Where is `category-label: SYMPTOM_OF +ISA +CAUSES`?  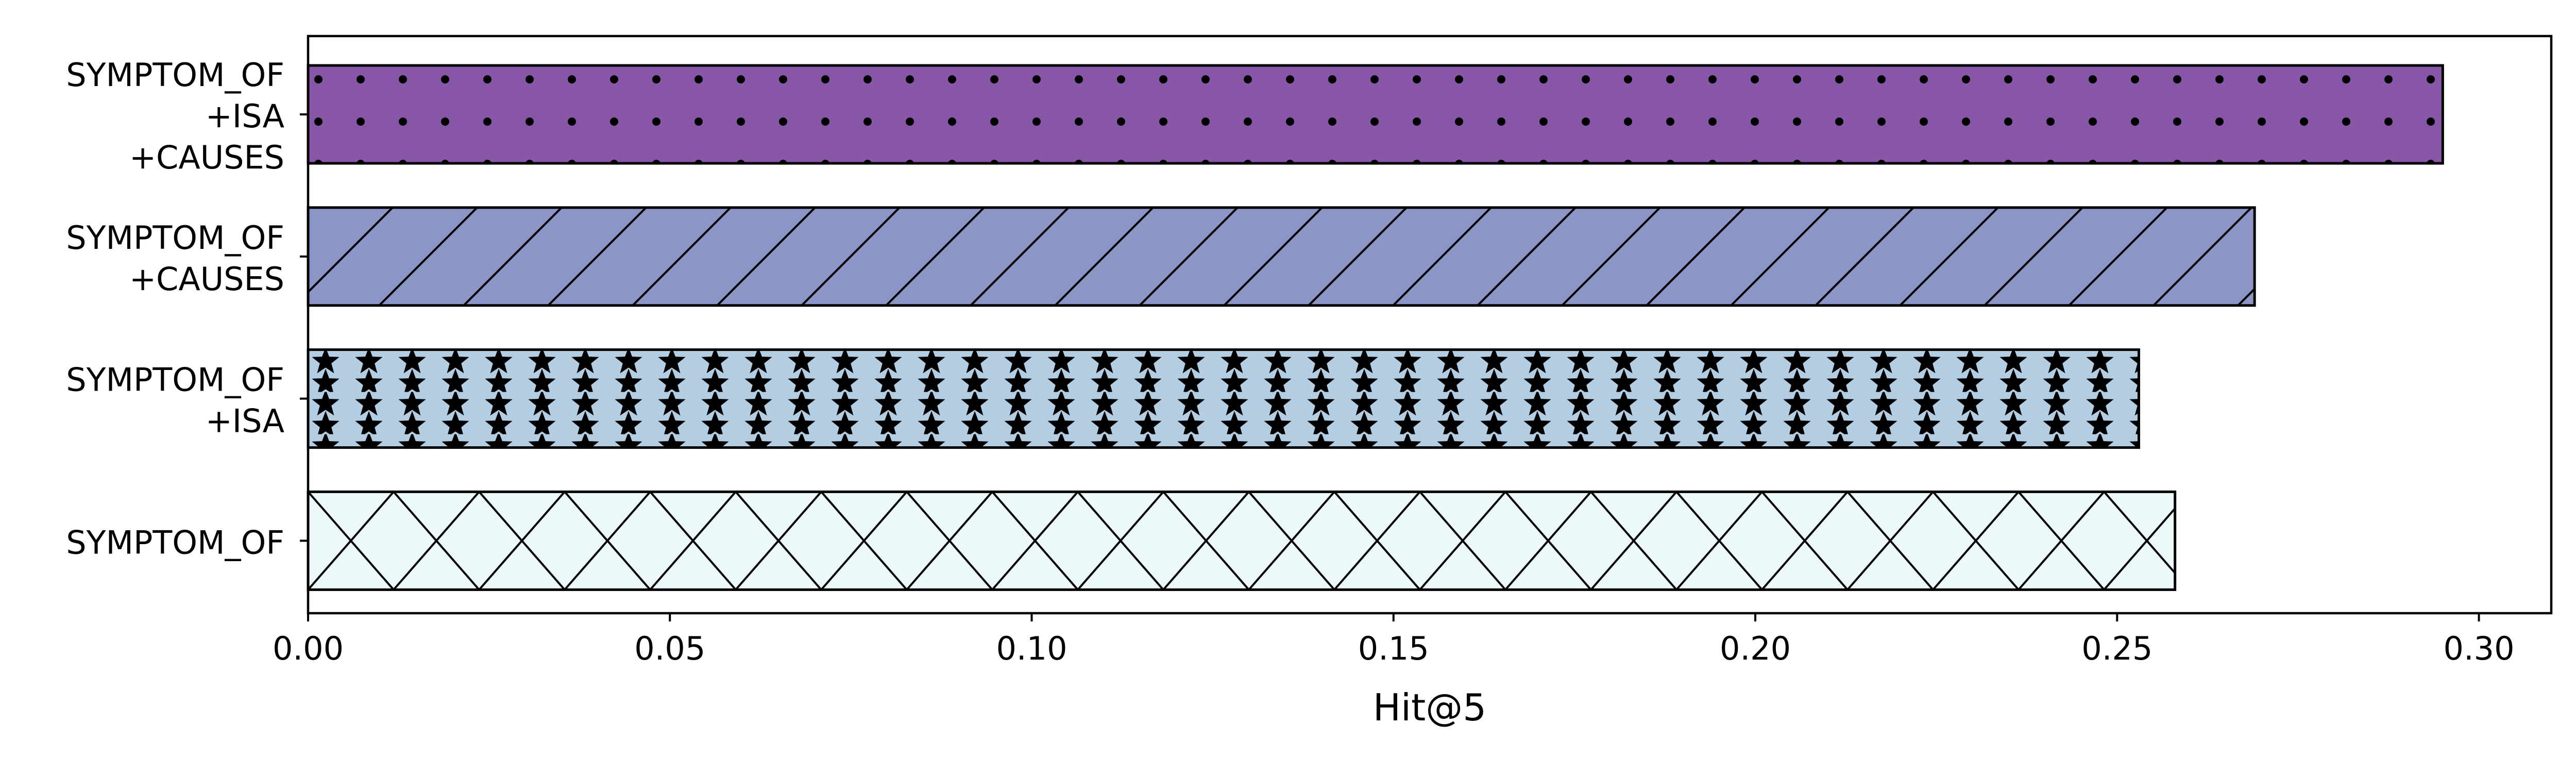 category-label: SYMPTOM_OF +ISA +CAUSES is located at coordinates (175, 116).